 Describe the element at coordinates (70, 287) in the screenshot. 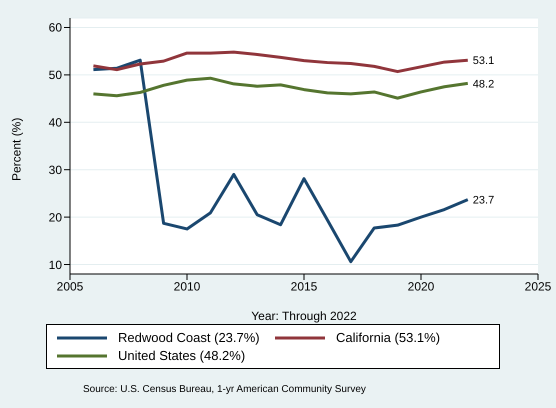

I see `x-tick-label: 2005` at that location.